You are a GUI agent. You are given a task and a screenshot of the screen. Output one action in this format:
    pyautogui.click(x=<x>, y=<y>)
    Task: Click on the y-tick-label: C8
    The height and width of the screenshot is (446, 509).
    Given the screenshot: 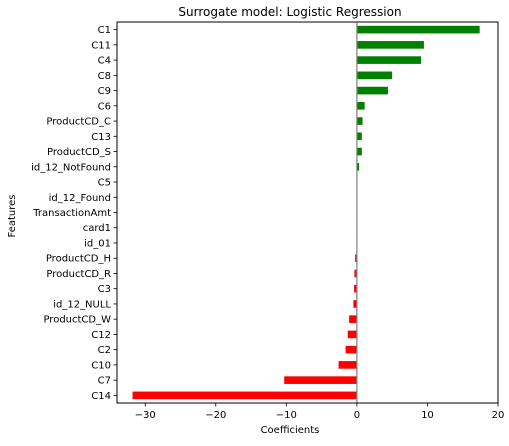 What is the action you would take?
    pyautogui.click(x=104, y=76)
    